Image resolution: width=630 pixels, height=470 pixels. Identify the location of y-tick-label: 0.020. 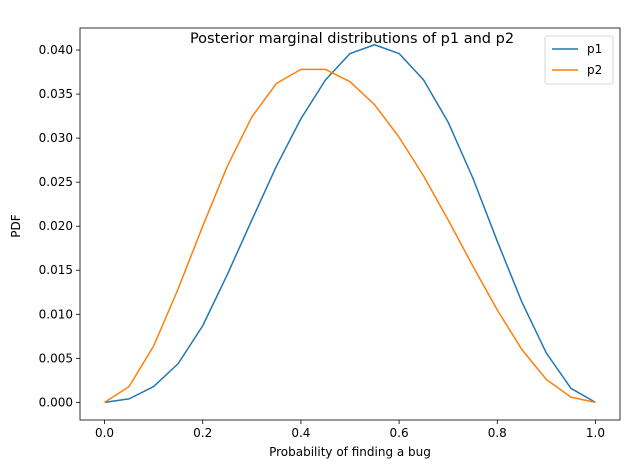
(56, 226).